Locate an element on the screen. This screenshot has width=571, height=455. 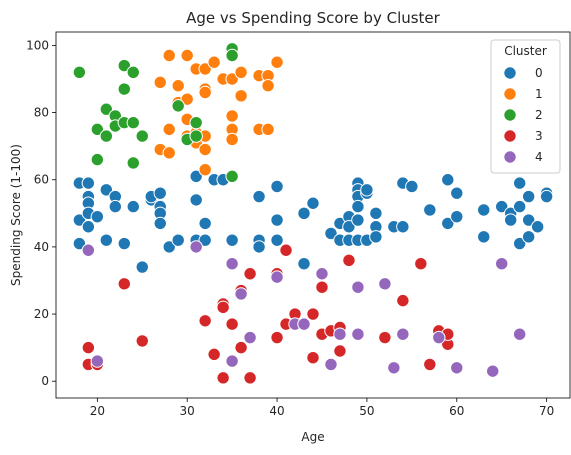
y-tick-label: 0 is located at coordinates (45, 381).